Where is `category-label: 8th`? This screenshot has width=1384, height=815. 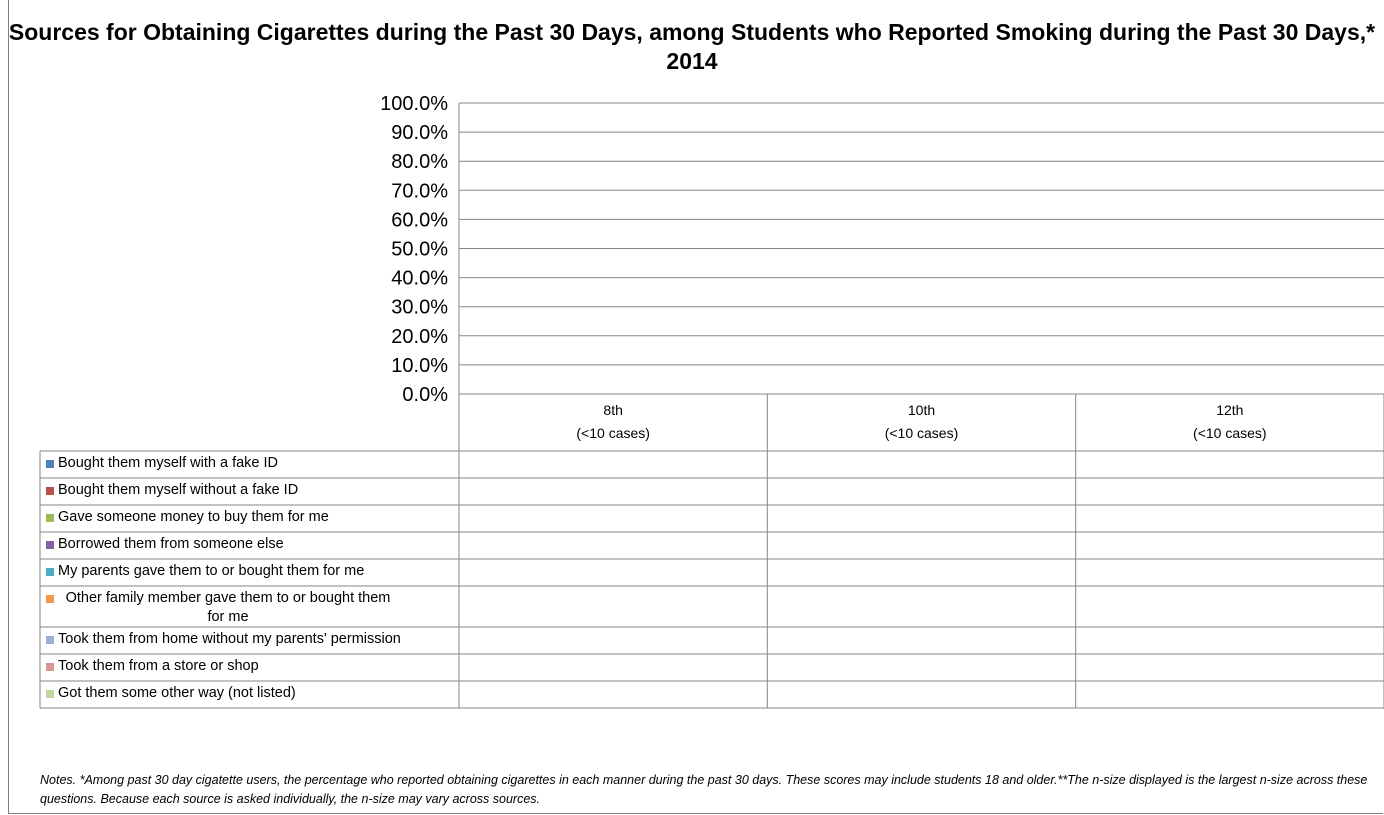
category-label: 8th is located at coordinates (612, 410).